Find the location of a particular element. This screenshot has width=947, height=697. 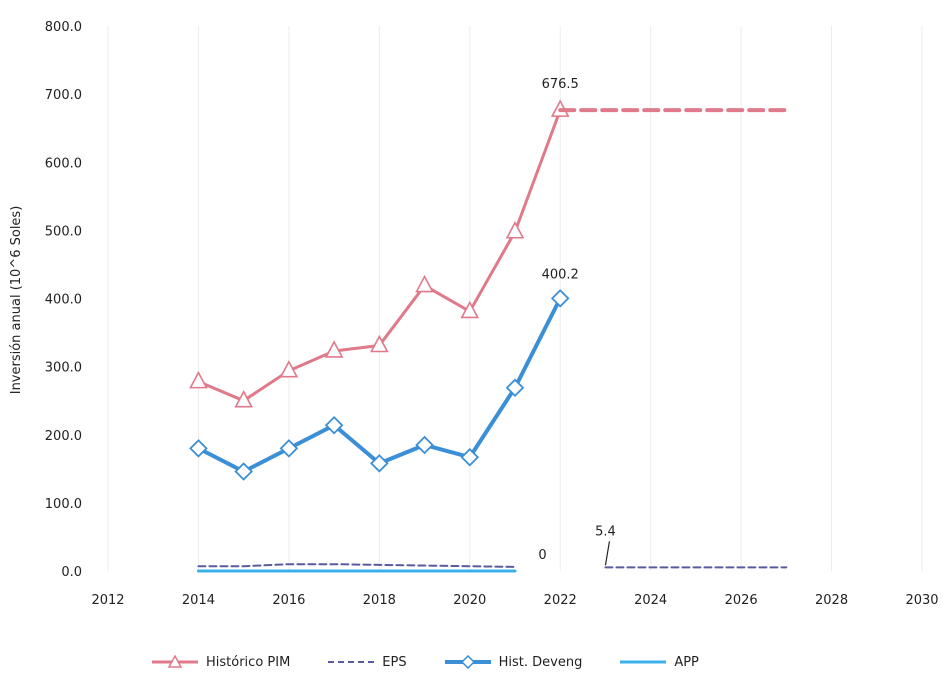

x-tick-label: 2018 is located at coordinates (379, 600).